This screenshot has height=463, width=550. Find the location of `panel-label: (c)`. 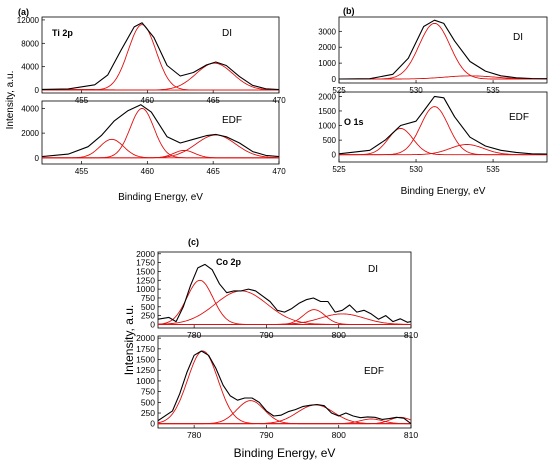

panel-label: (c) is located at coordinates (193, 242).